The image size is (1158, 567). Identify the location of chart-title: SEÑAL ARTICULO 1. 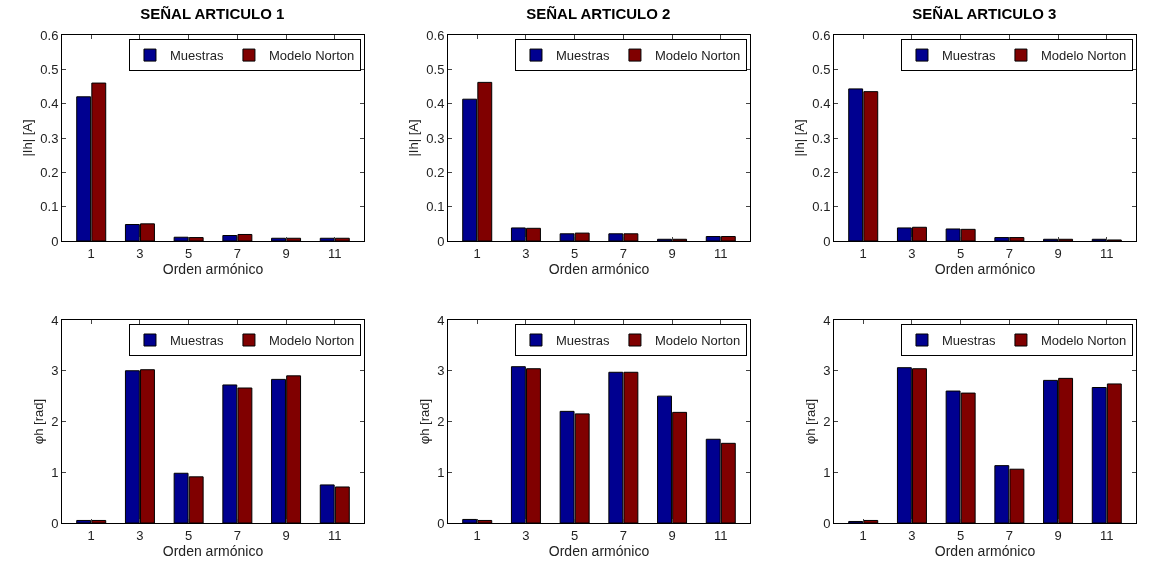
(212, 14).